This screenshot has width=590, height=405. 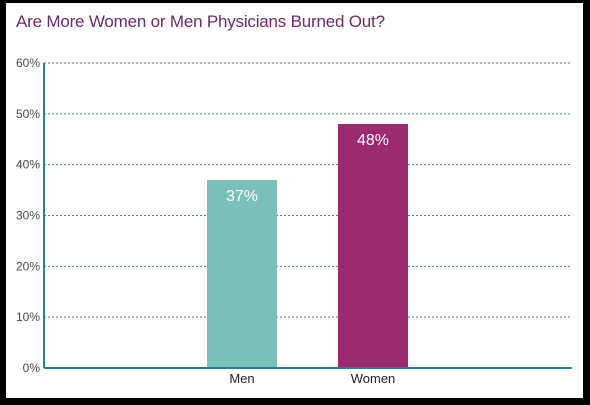 I want to click on data-label-women: 48%, so click(x=373, y=140).